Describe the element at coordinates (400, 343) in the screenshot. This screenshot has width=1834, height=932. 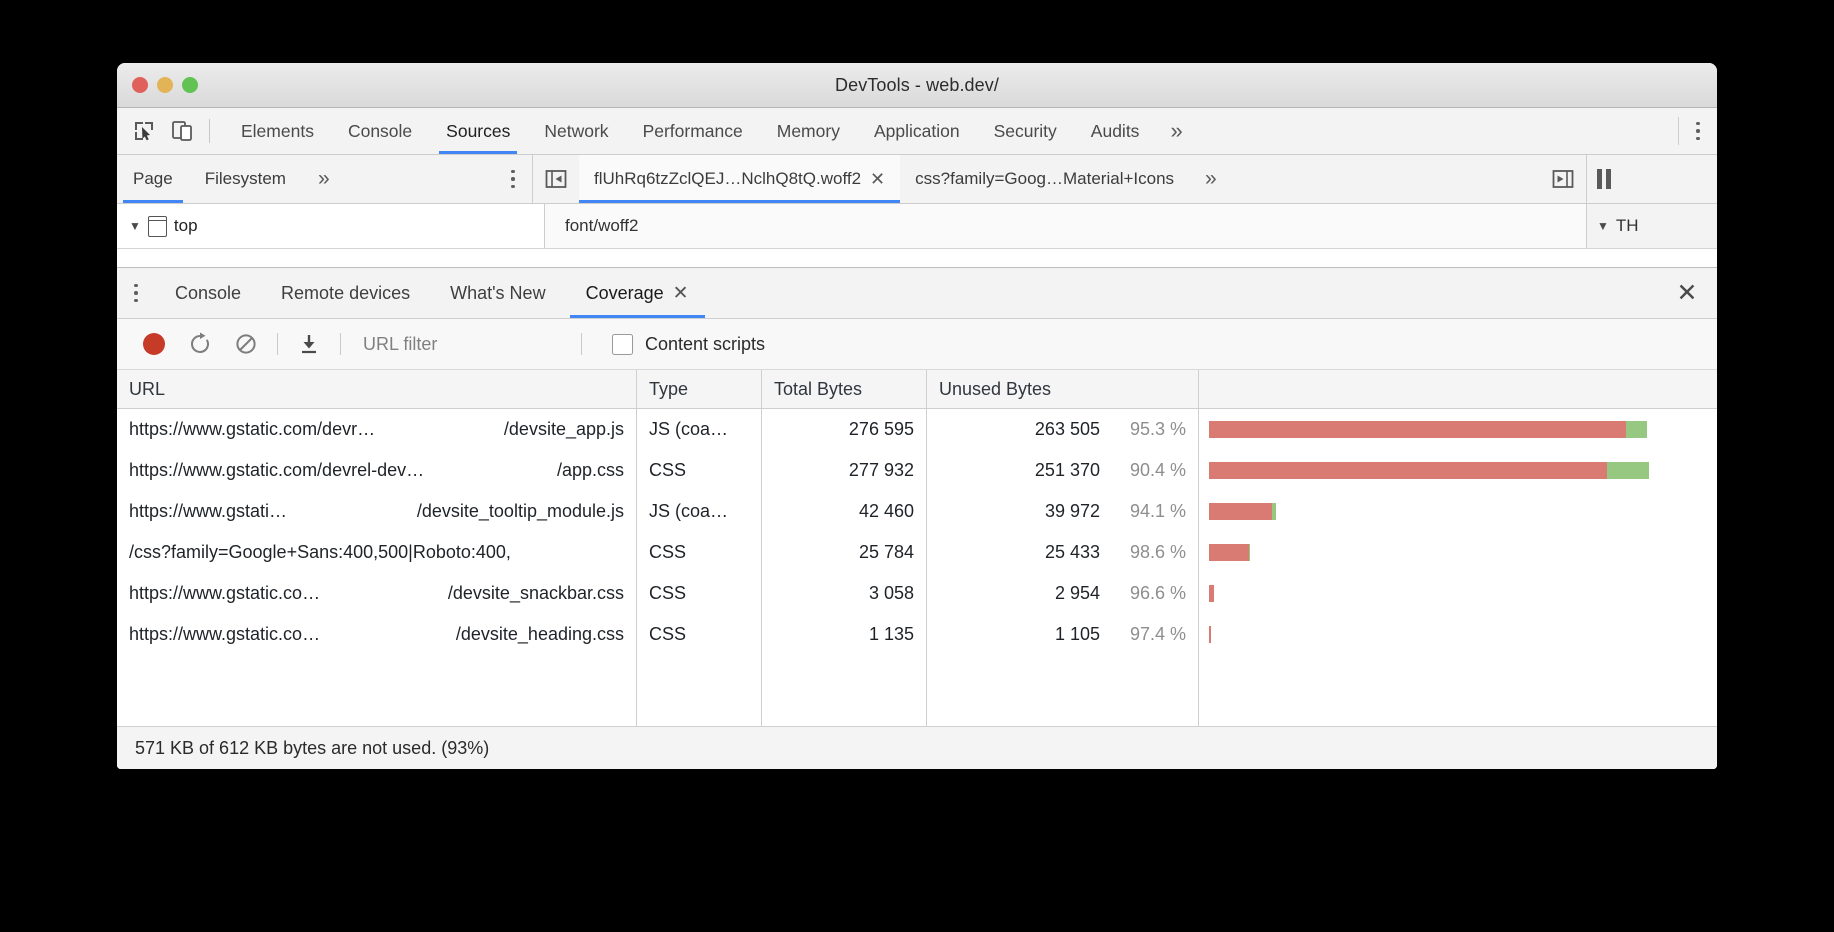
I see `url-filter-input: URL filter` at that location.